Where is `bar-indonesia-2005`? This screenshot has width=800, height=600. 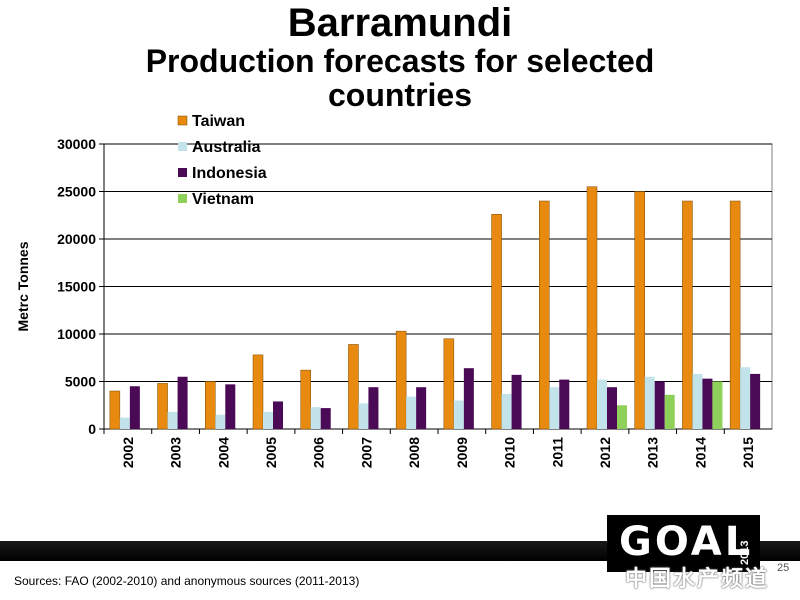 bar-indonesia-2005 is located at coordinates (278, 415).